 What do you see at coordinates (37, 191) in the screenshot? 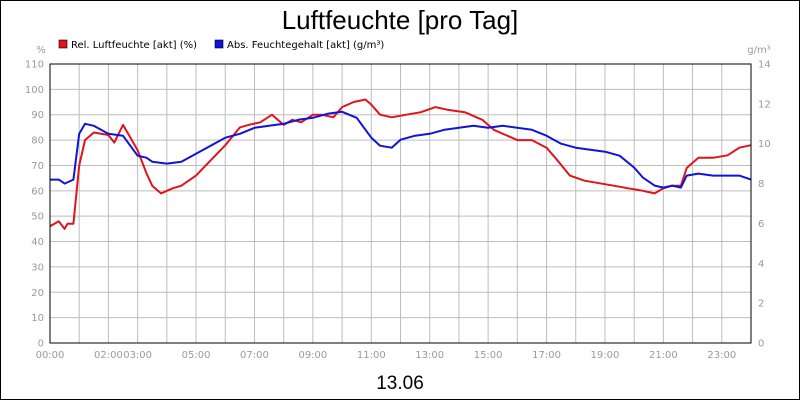
I see `y-tick-left-label: 60` at bounding box center [37, 191].